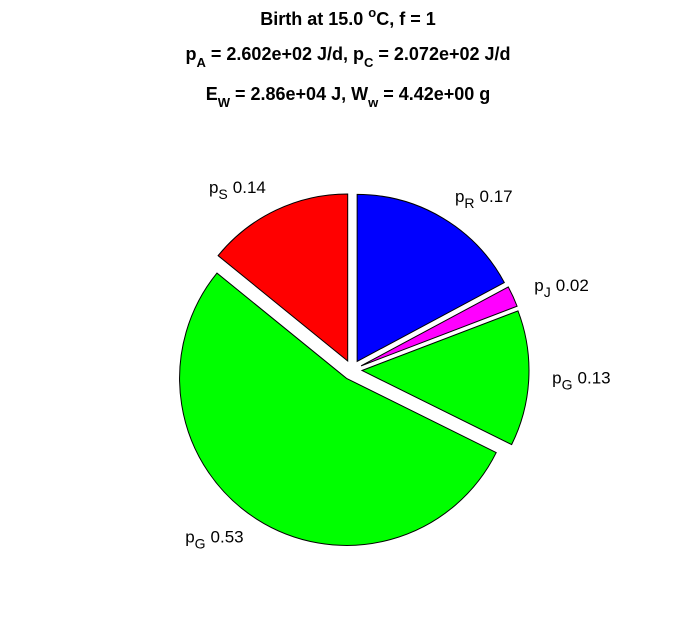 This screenshot has height=618, width=696. I want to click on title-text: C, f = 1, so click(406, 19).